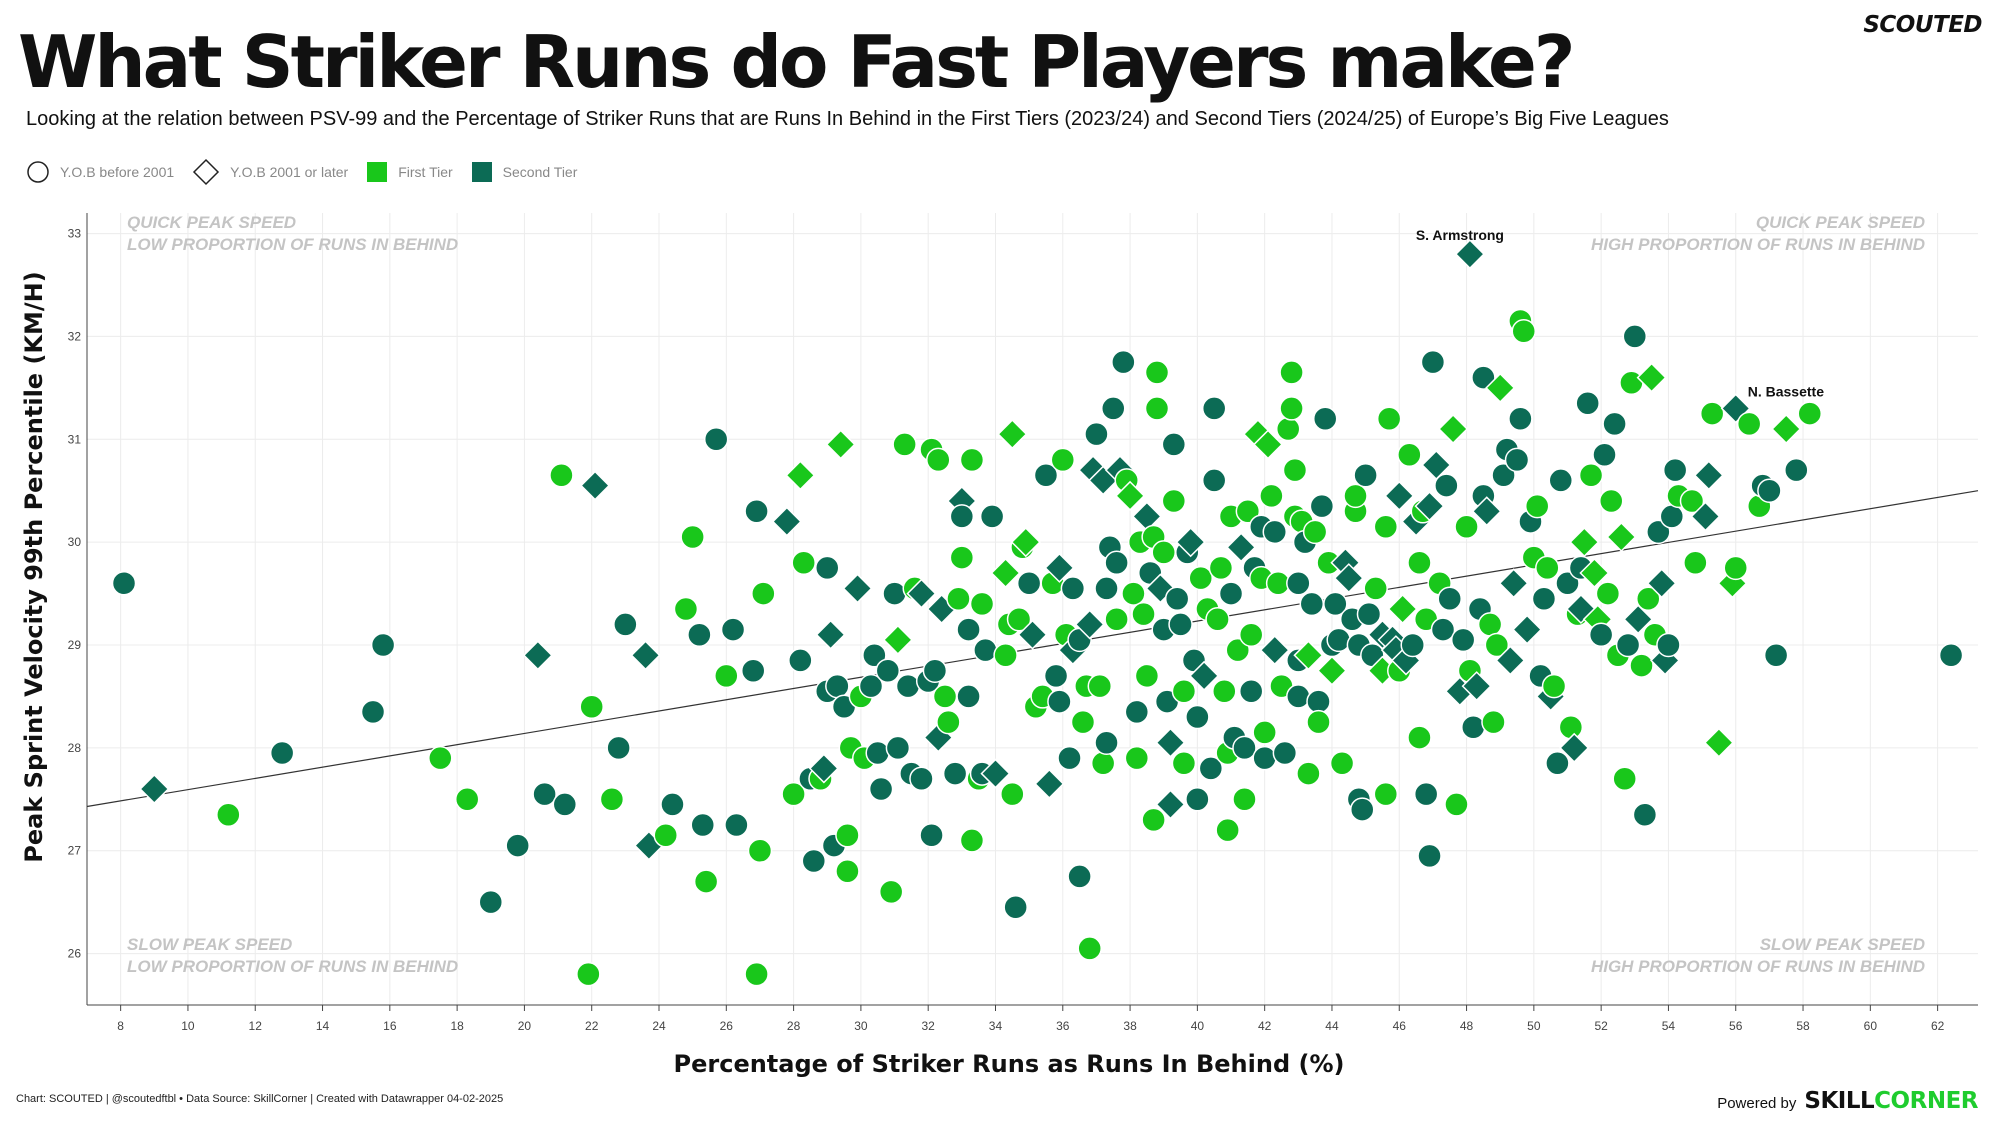 Image resolution: width=2000 pixels, height=1125 pixels. I want to click on x-tick-label: 12, so click(256, 1026).